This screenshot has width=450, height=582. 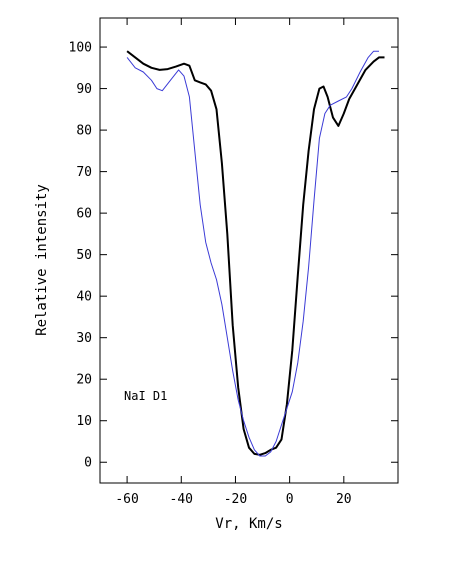 I want to click on annotation-label: NaI D1, so click(x=145, y=396).